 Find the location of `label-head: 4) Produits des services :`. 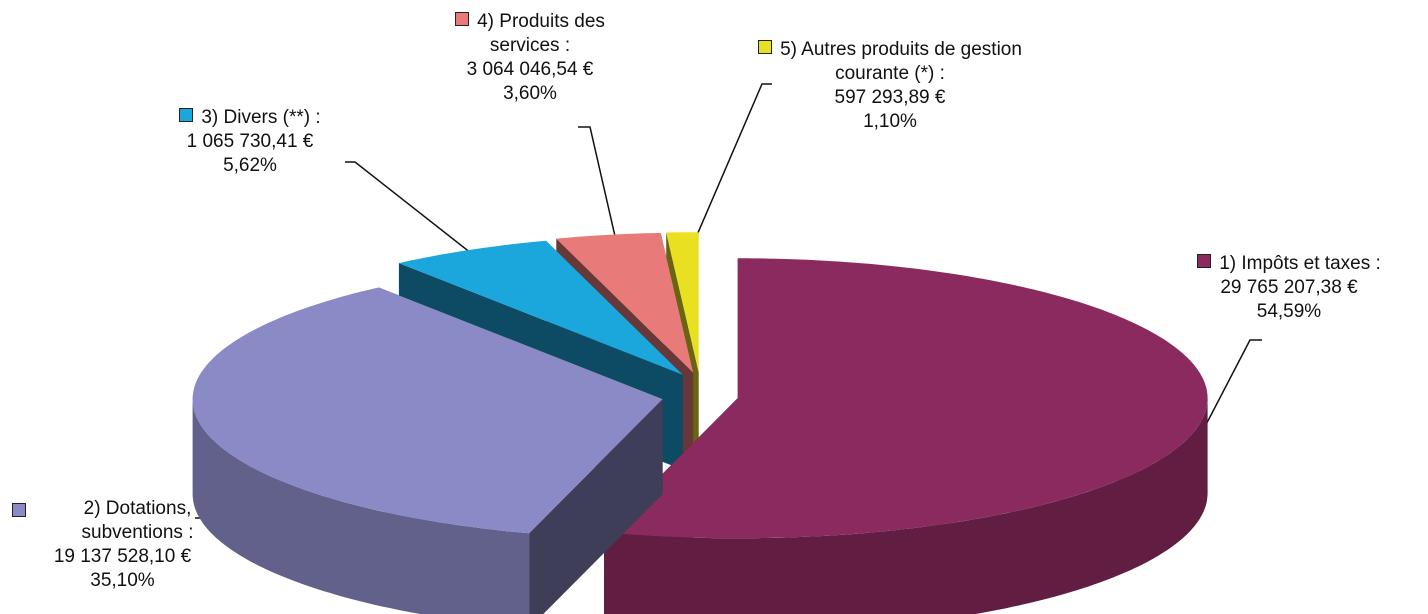

label-head: 4) Produits des services : is located at coordinates (530, 34).